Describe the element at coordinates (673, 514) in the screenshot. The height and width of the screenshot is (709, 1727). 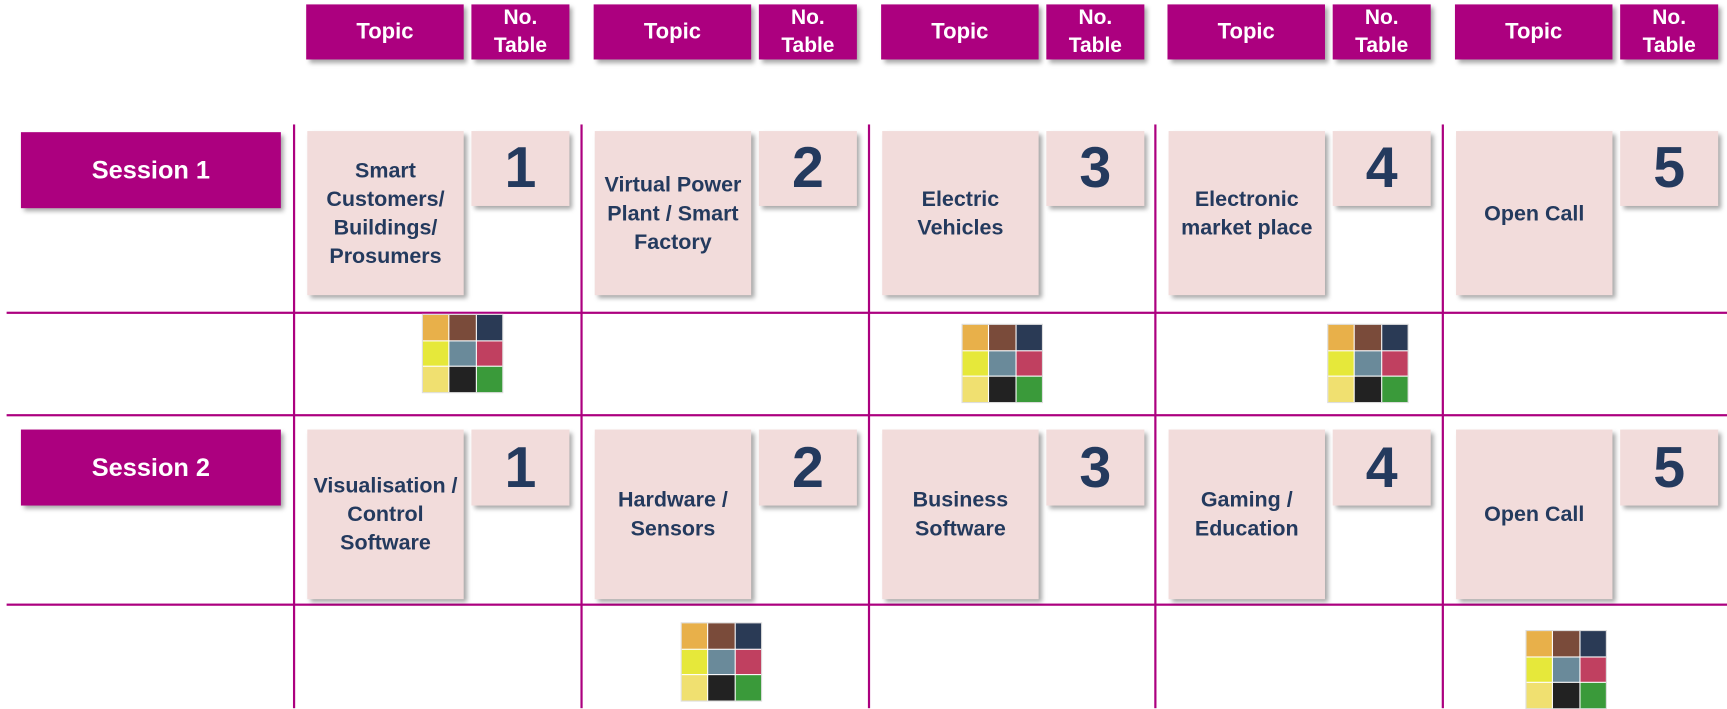
I see `topic-card: Hardware / Sensors` at that location.